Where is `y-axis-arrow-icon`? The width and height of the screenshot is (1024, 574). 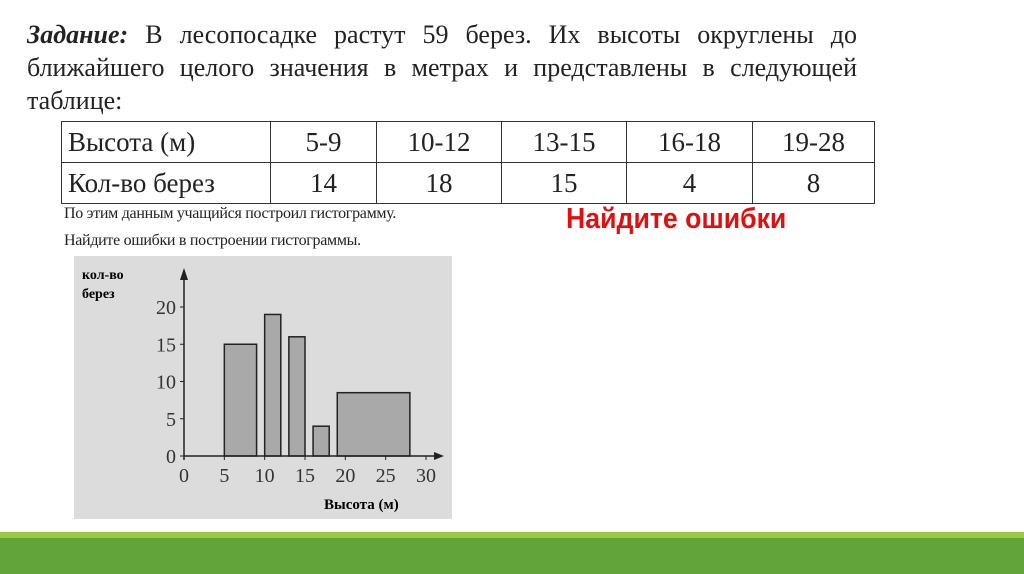
y-axis-arrow-icon is located at coordinates (184, 274).